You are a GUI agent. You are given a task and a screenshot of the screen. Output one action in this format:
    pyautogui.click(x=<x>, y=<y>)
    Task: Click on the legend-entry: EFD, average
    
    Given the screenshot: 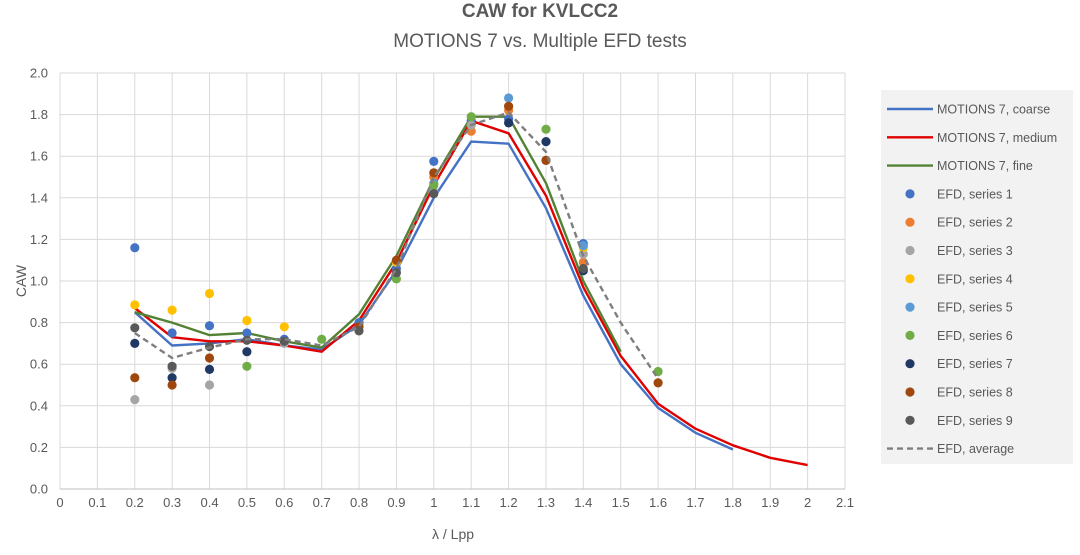 What is the action you would take?
    pyautogui.click(x=950, y=449)
    